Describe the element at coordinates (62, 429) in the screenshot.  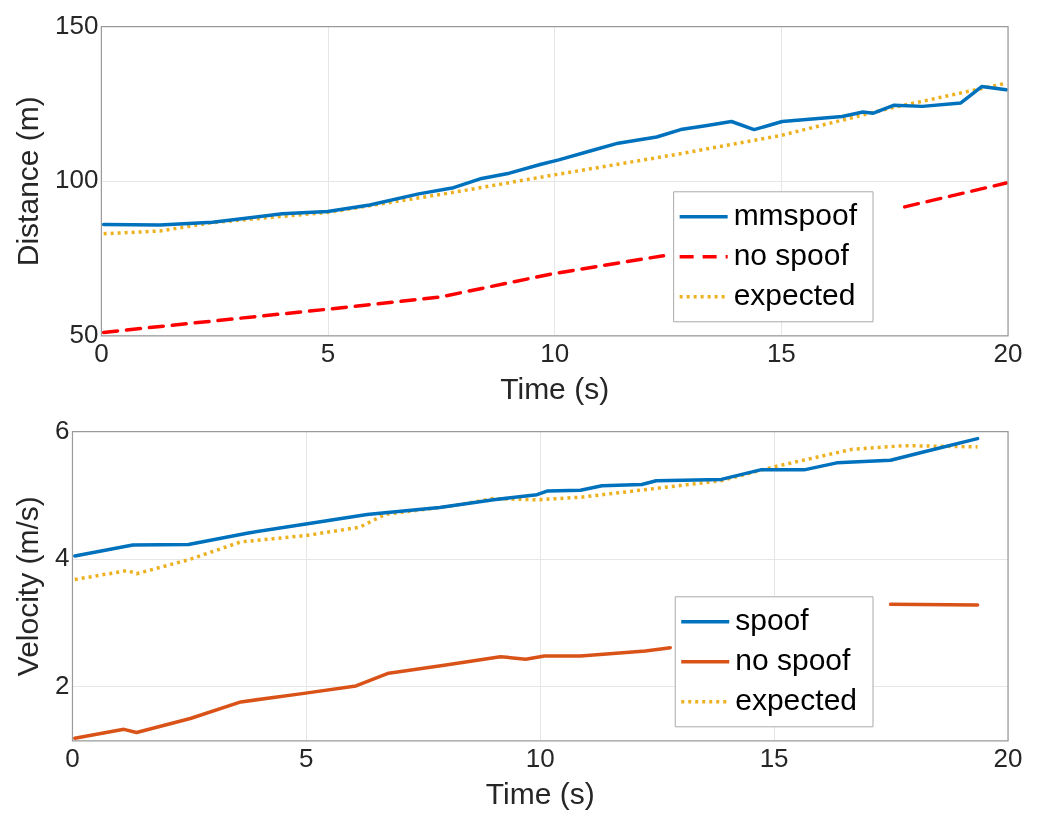
I see `y-tick-label: 6` at that location.